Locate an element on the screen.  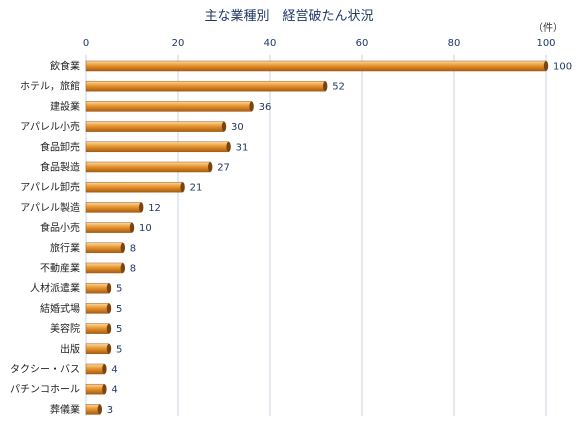
category-label: タクシー・バス is located at coordinates (45, 370).